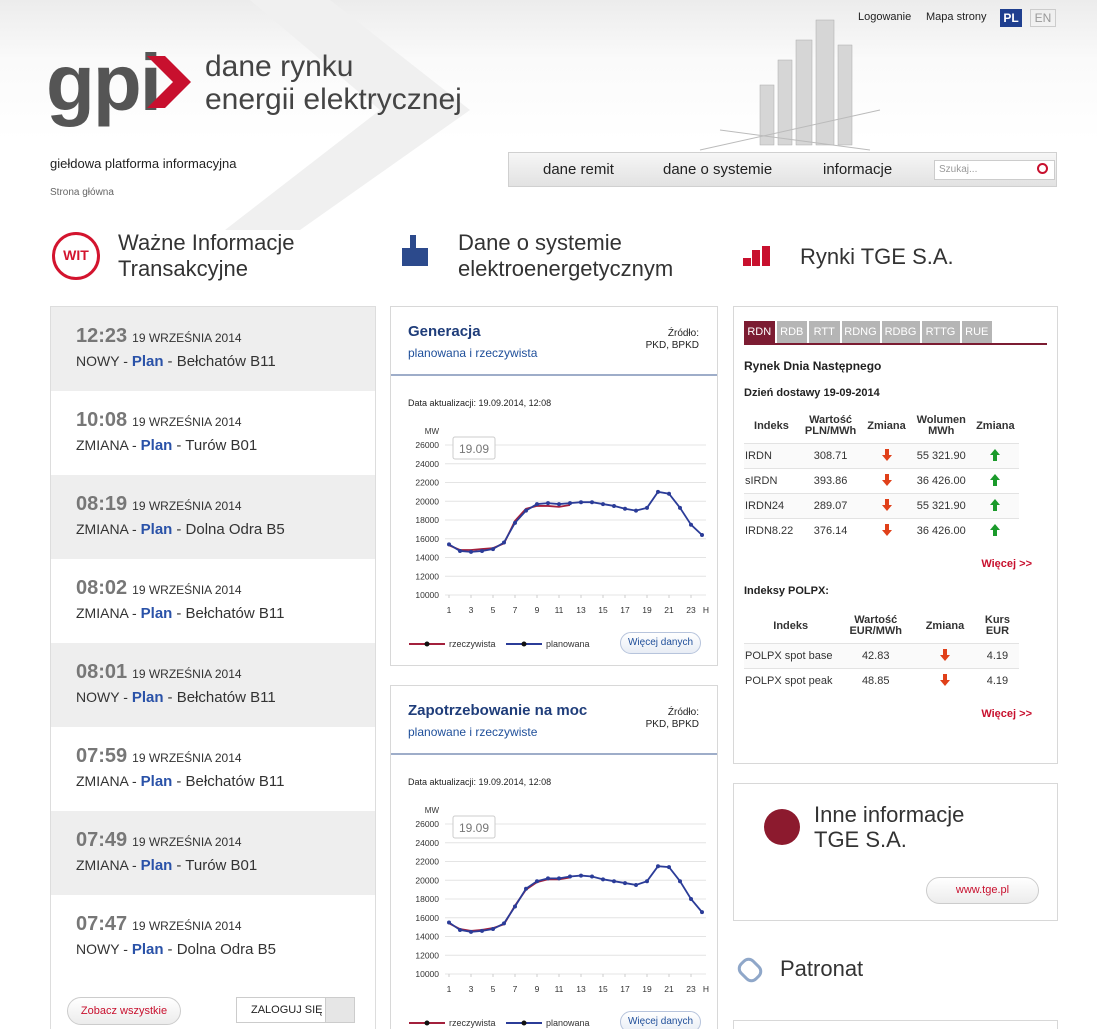 This screenshot has width=1097, height=1029. Describe the element at coordinates (982, 890) in the screenshot. I see `tge-link-button: www.tge.pl` at that location.